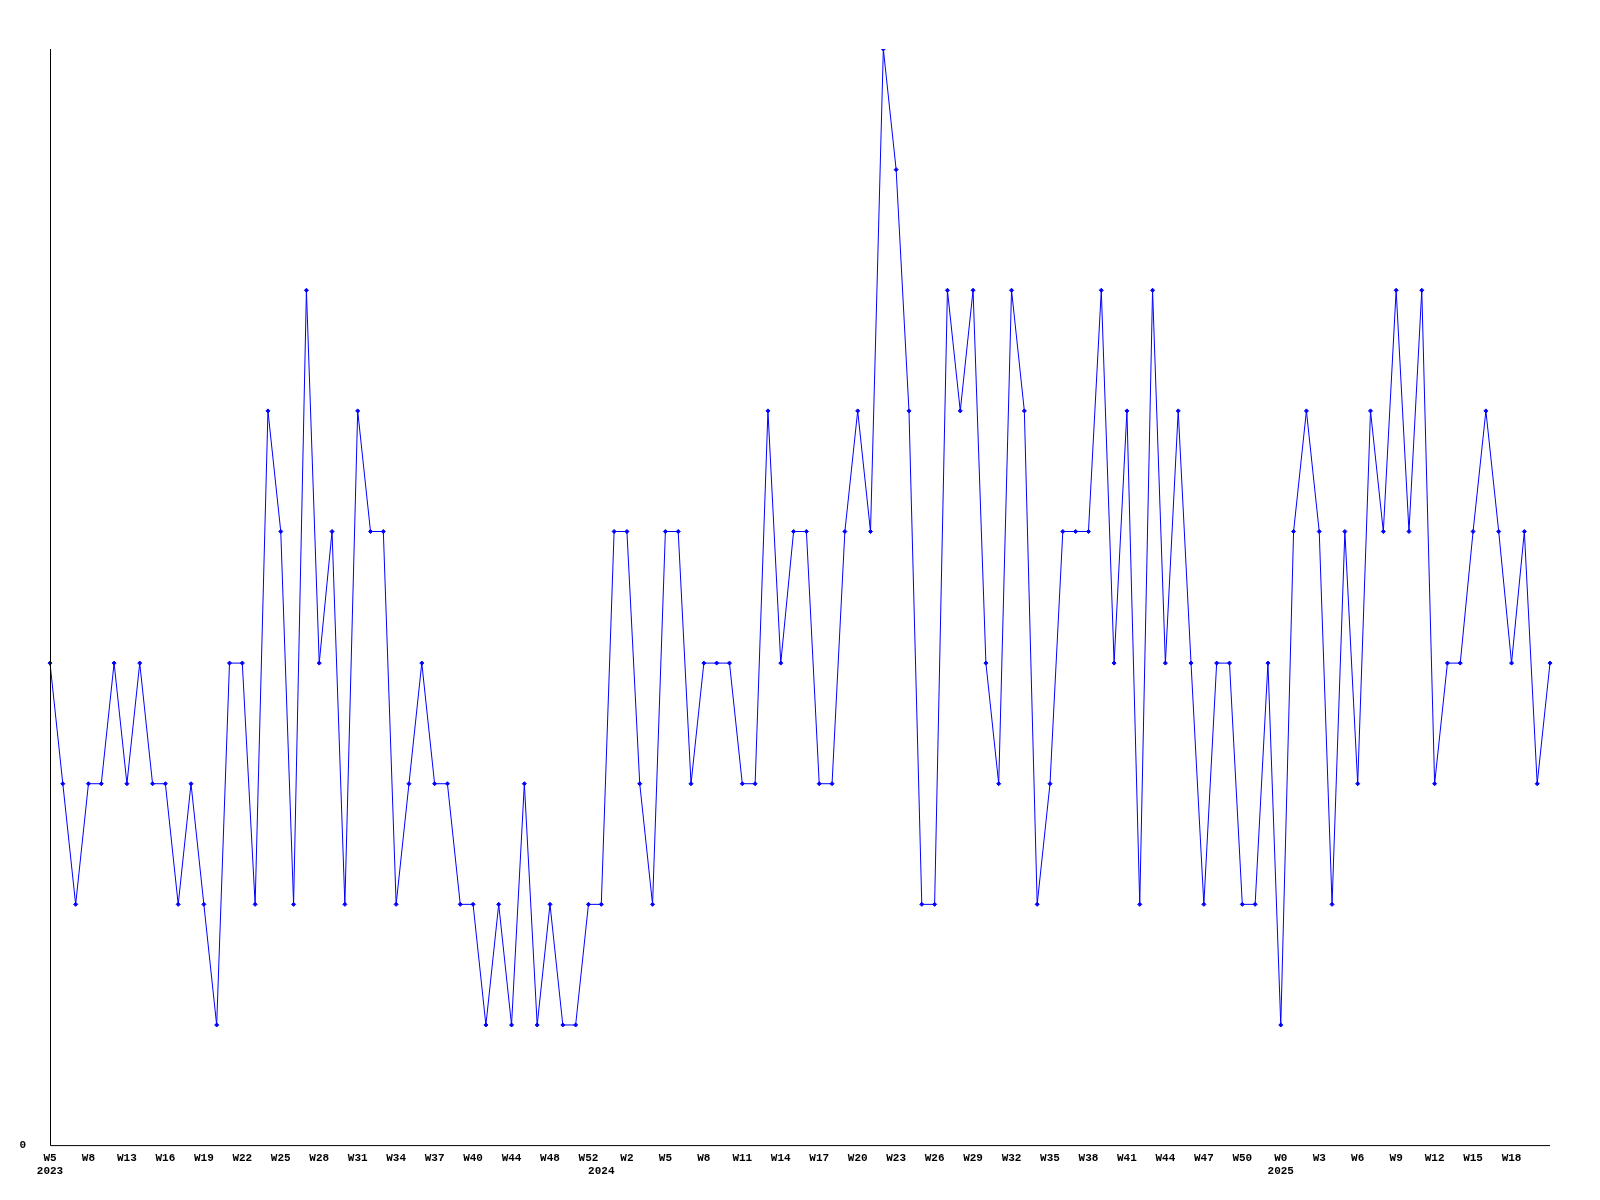 The image size is (1600, 1200). Describe the element at coordinates (857, 1157) in the screenshot. I see `x-tick-label: W20` at that location.